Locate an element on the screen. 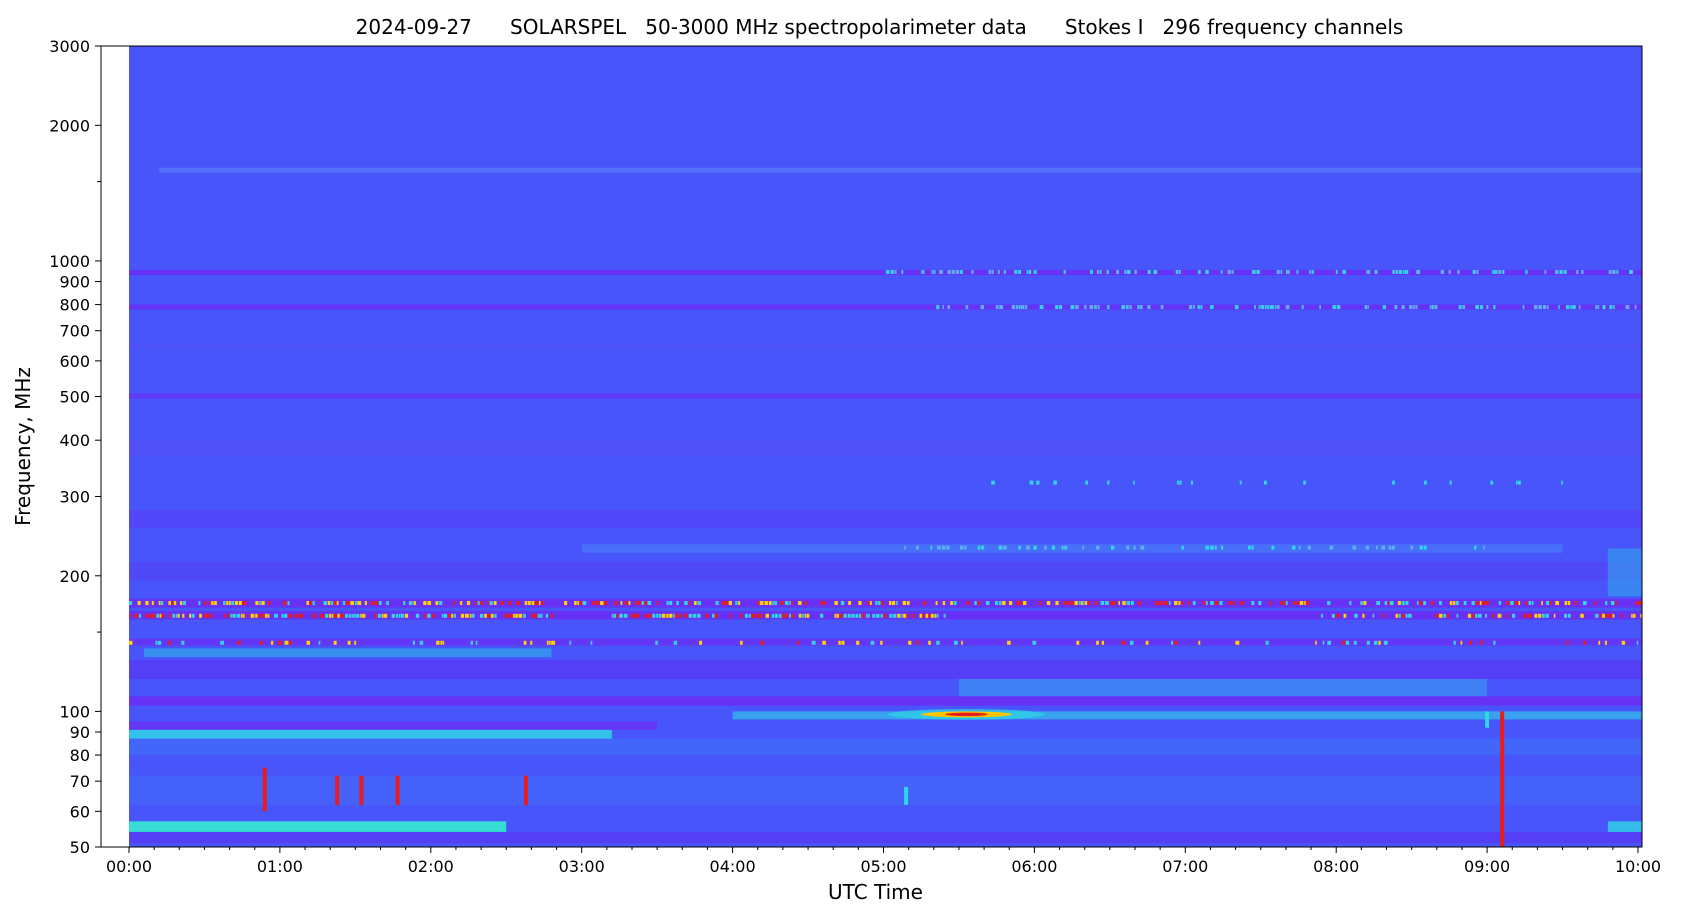 The height and width of the screenshot is (906, 1687). y-tick-label: 60 is located at coordinates (80, 811).